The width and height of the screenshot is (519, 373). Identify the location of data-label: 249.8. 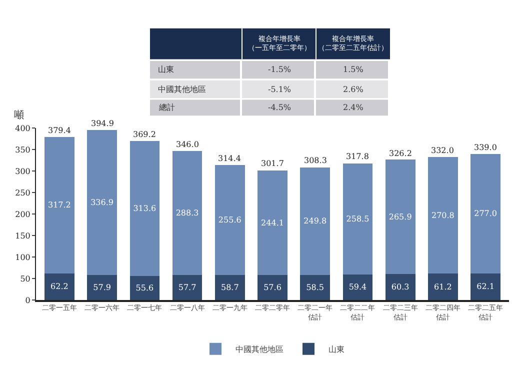
(315, 221).